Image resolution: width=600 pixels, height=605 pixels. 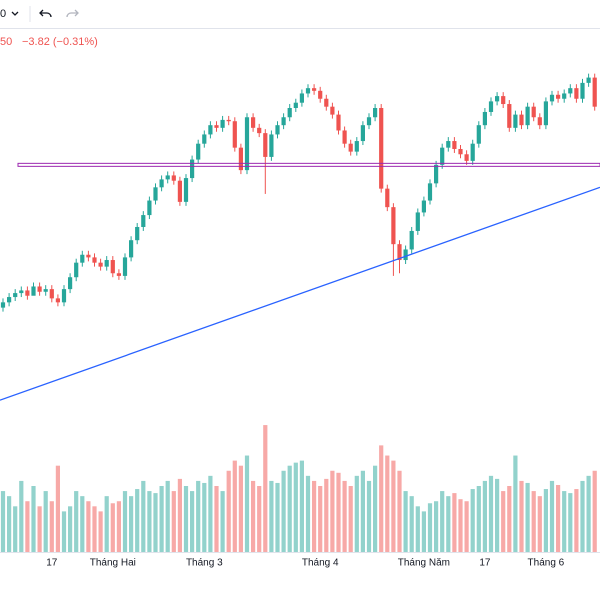 What do you see at coordinates (15, 13) in the screenshot?
I see `interval-dropdown-icon` at bounding box center [15, 13].